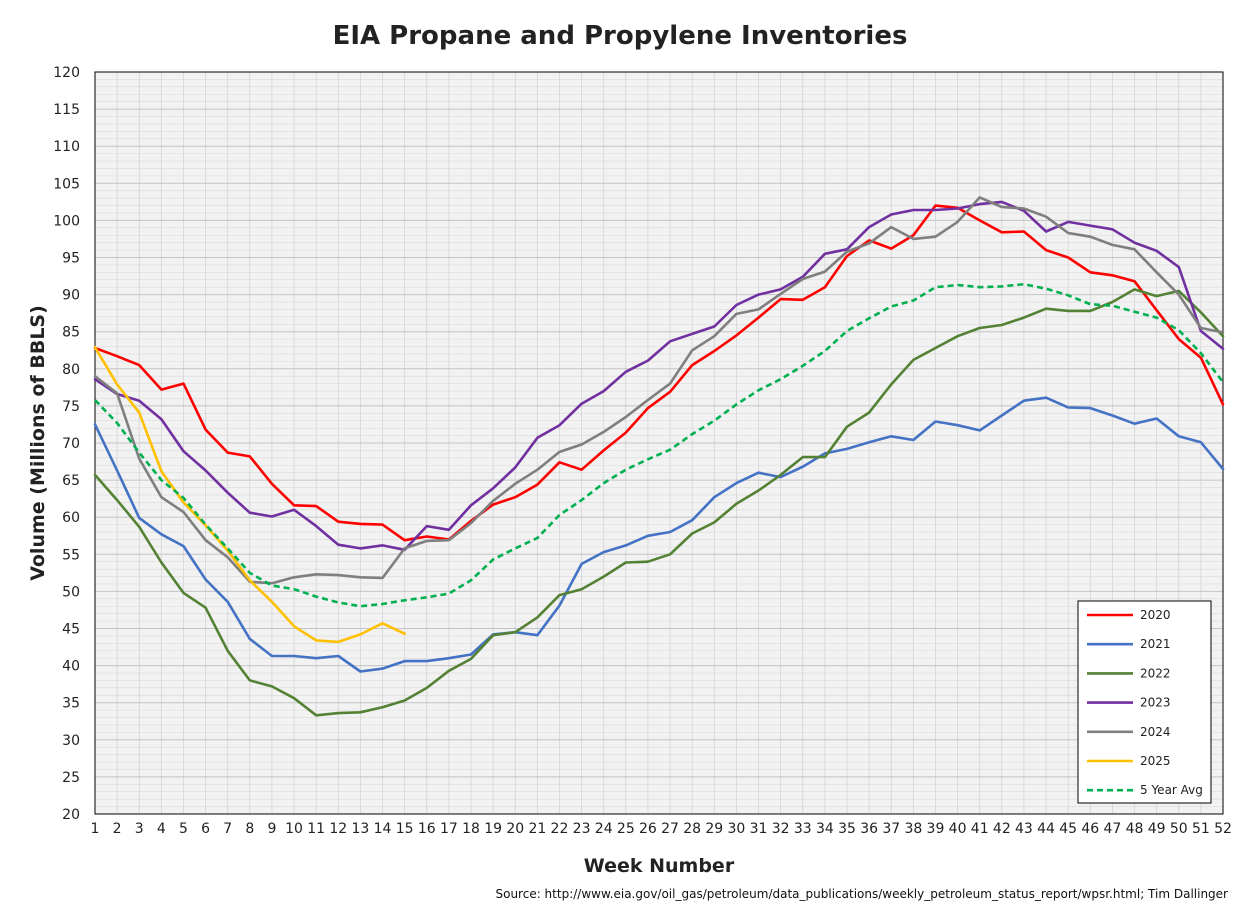  What do you see at coordinates (1002, 829) in the screenshot?
I see `x-tick-label: 42` at bounding box center [1002, 829].